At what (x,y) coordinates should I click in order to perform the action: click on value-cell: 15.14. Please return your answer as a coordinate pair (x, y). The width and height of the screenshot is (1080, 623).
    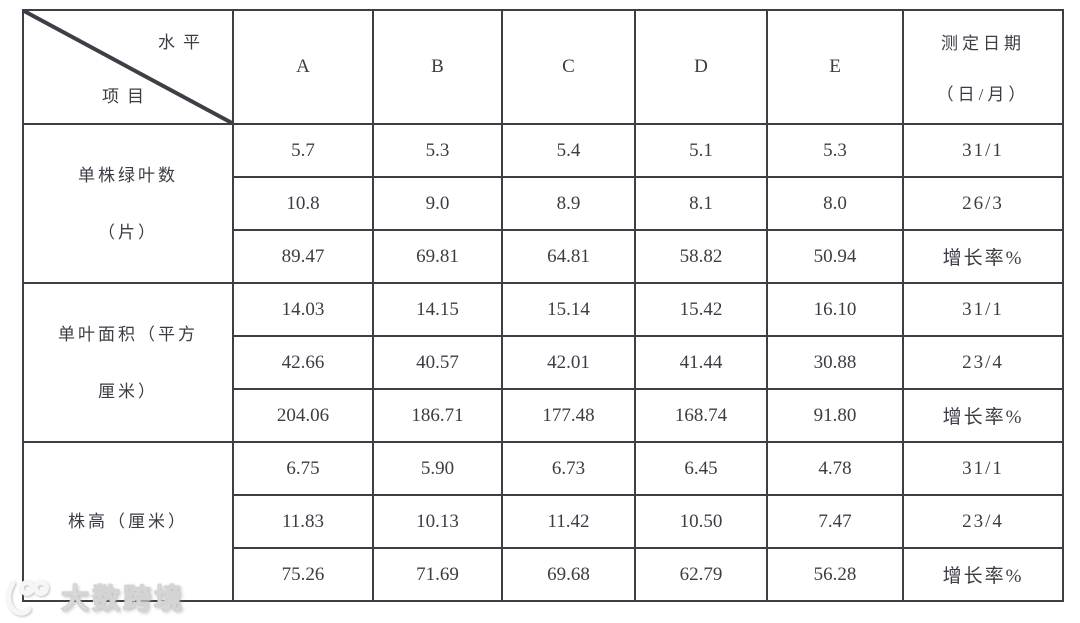
    Looking at the image, I should click on (568, 309).